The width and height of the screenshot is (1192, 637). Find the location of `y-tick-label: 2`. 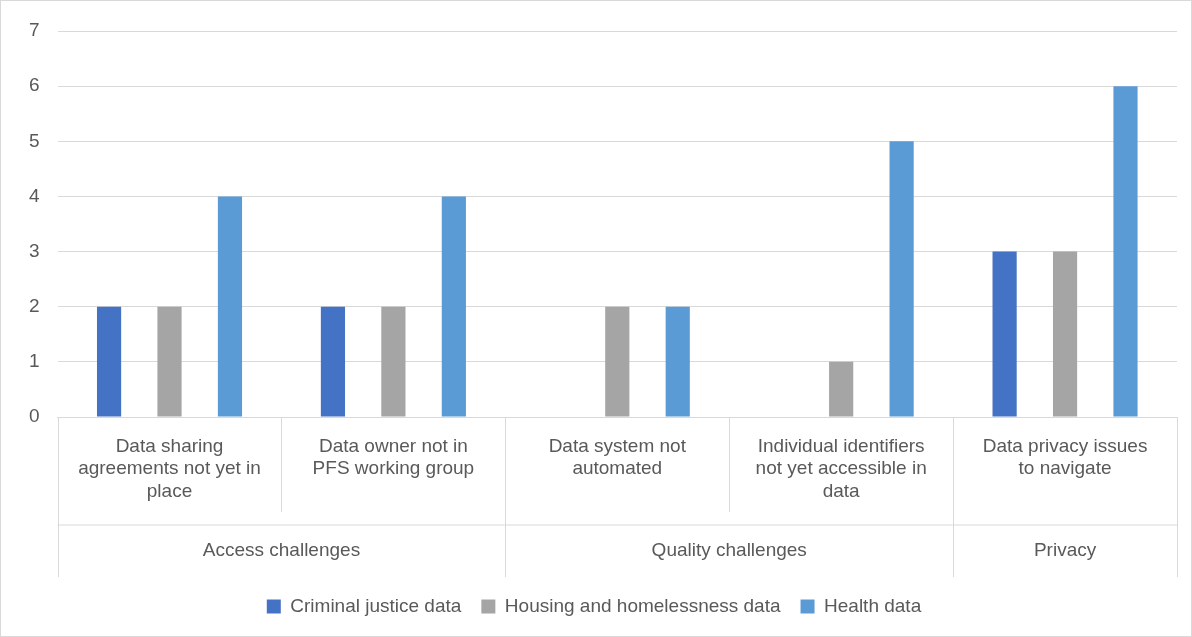

y-tick-label: 2 is located at coordinates (34, 305).